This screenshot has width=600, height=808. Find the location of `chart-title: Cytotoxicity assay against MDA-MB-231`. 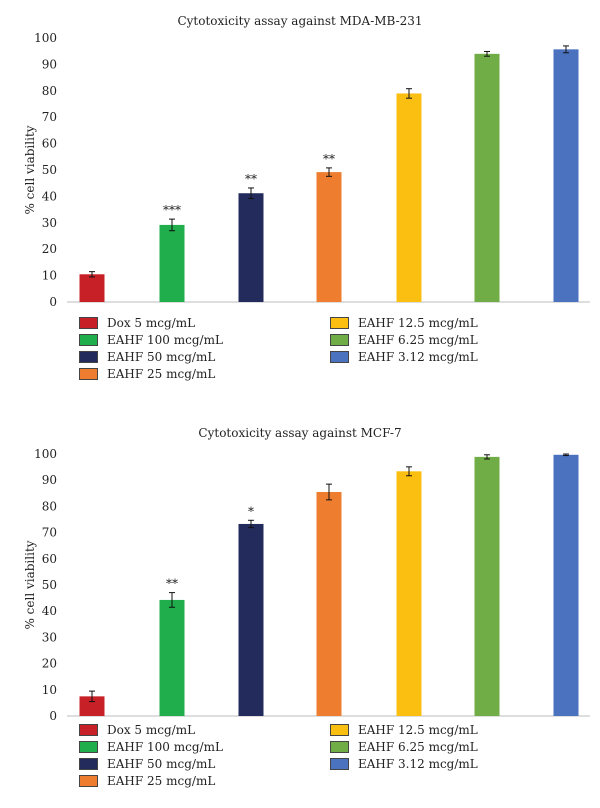

chart-title: Cytotoxicity assay against MDA-MB-231 is located at coordinates (300, 21).